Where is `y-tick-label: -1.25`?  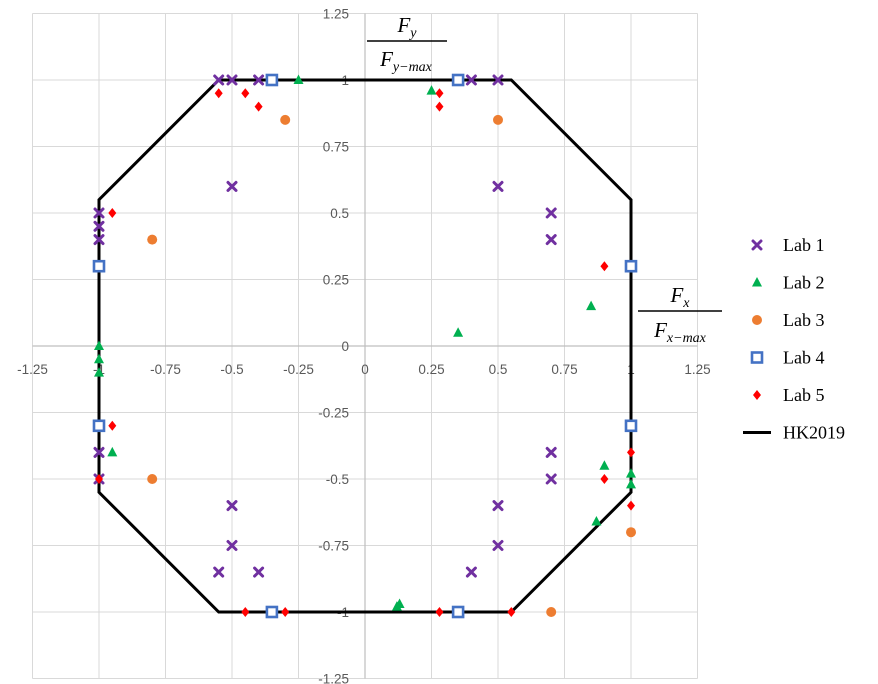 y-tick-label: -1.25 is located at coordinates (333, 678).